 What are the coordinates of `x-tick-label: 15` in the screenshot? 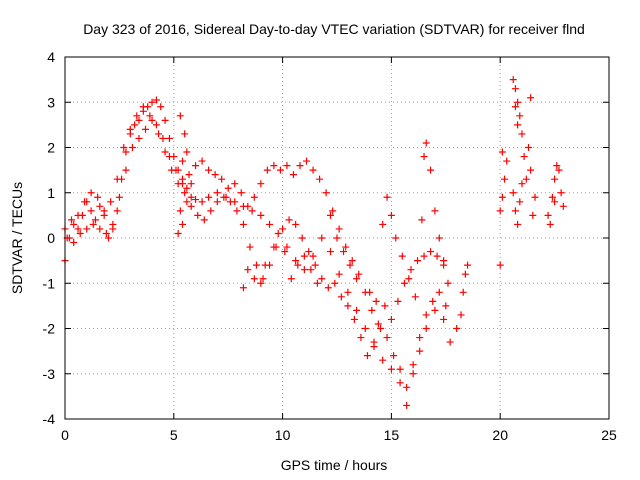 It's located at (392, 435).